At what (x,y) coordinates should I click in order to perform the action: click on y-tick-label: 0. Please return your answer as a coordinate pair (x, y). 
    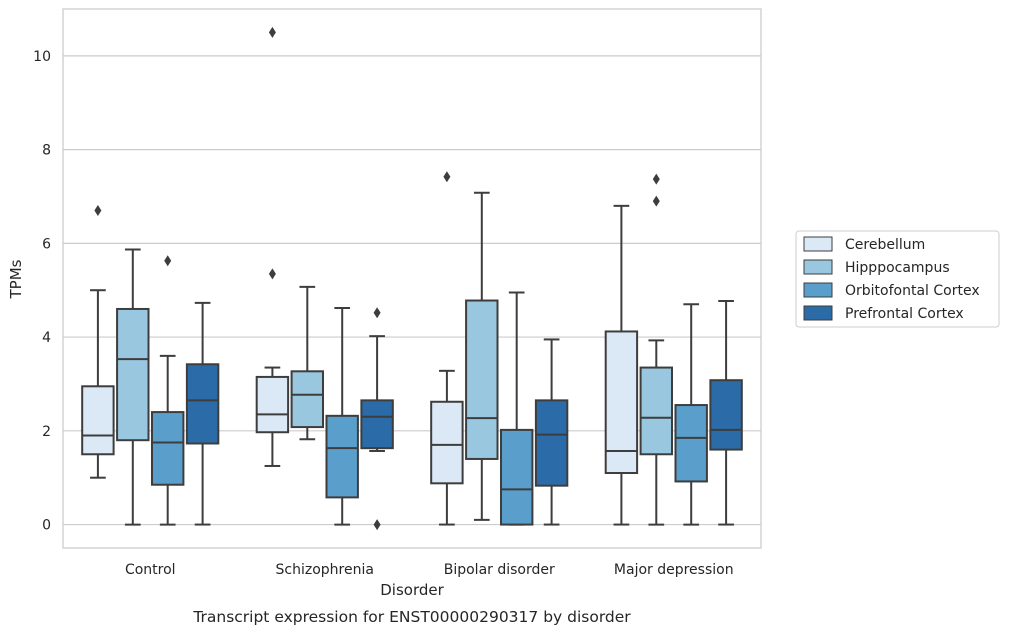
    Looking at the image, I should click on (46, 526).